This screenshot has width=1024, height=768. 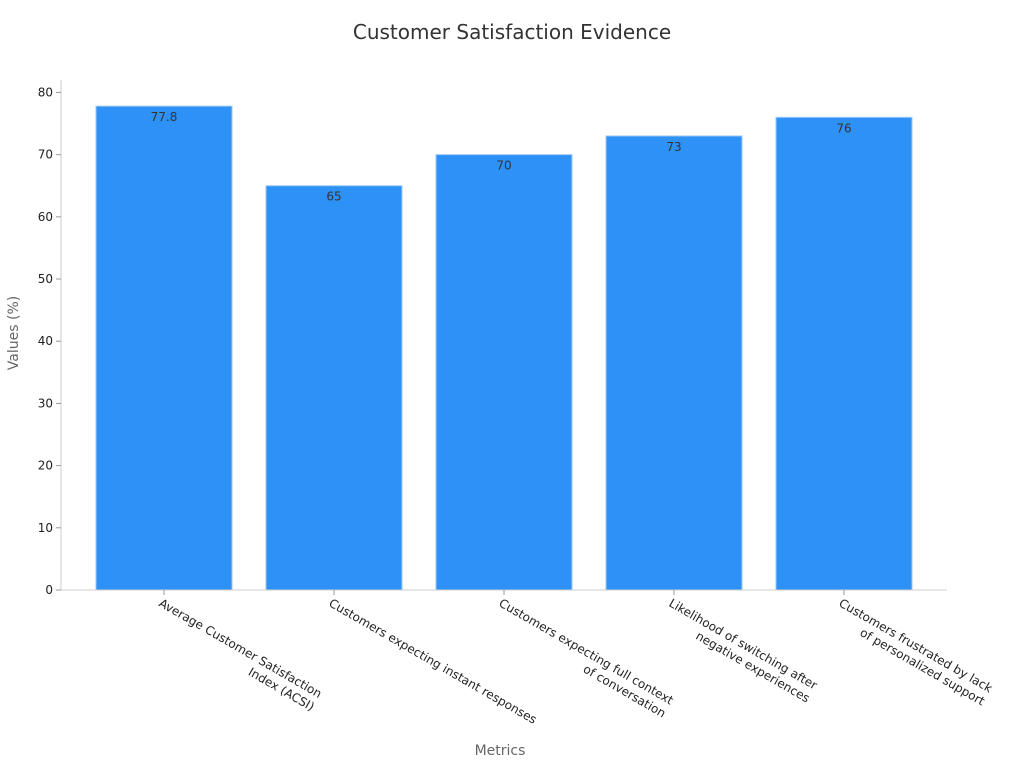 I want to click on bar-value-label: 65, so click(x=333, y=197).